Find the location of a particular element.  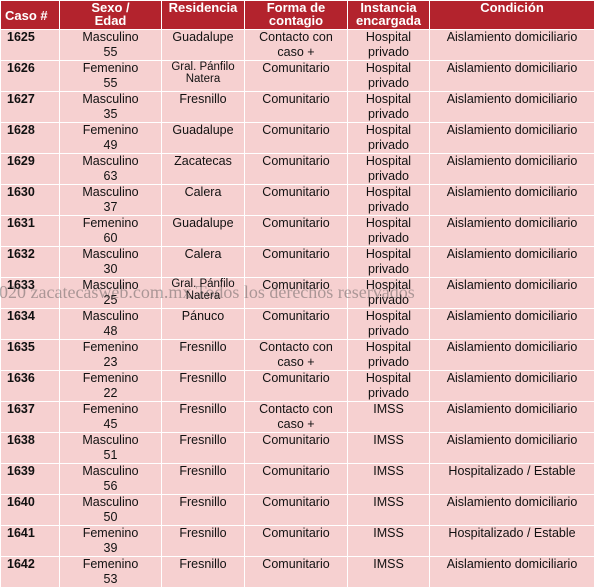

cell-case-number: 1638 is located at coordinates (30, 448).